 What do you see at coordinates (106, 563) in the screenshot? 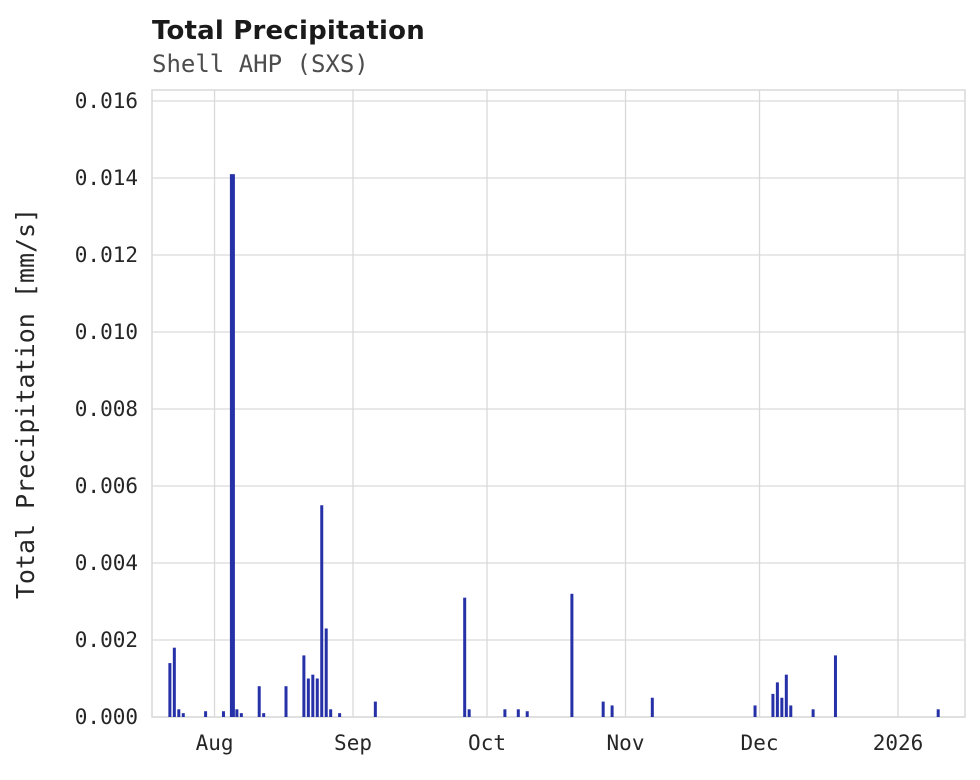
I see `y-tick-label: 0.004` at bounding box center [106, 563].